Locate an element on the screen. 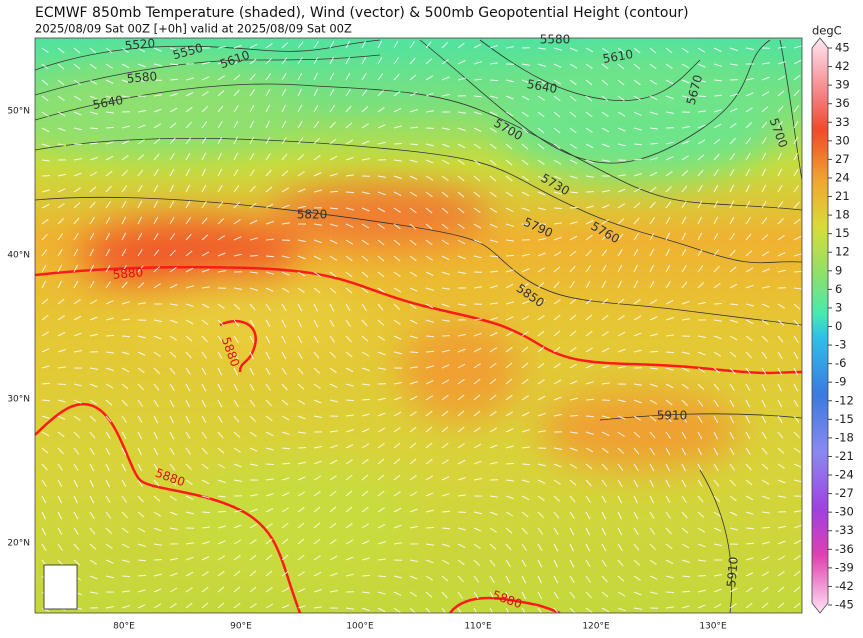  lon-label: 100°E is located at coordinates (360, 627).